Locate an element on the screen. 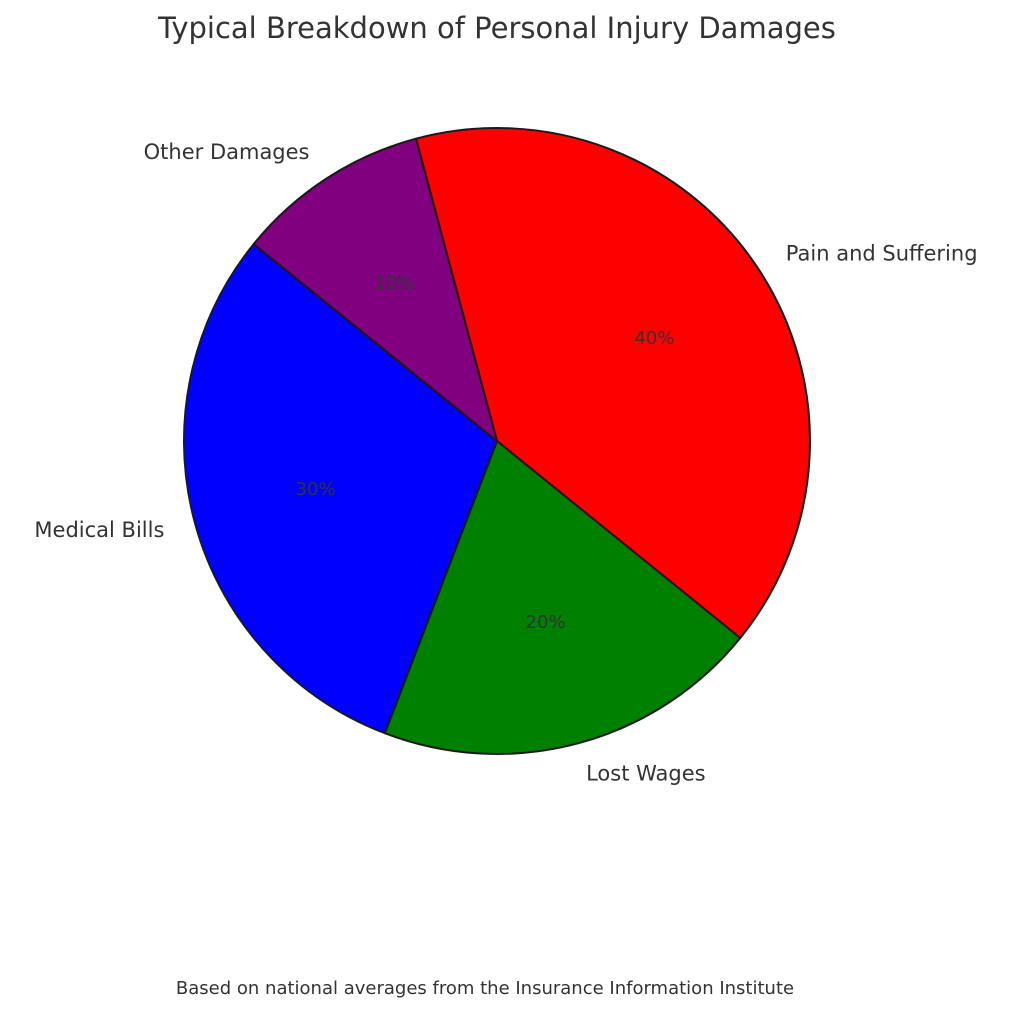  pct-label-medical-bills: 30% is located at coordinates (316, 489).